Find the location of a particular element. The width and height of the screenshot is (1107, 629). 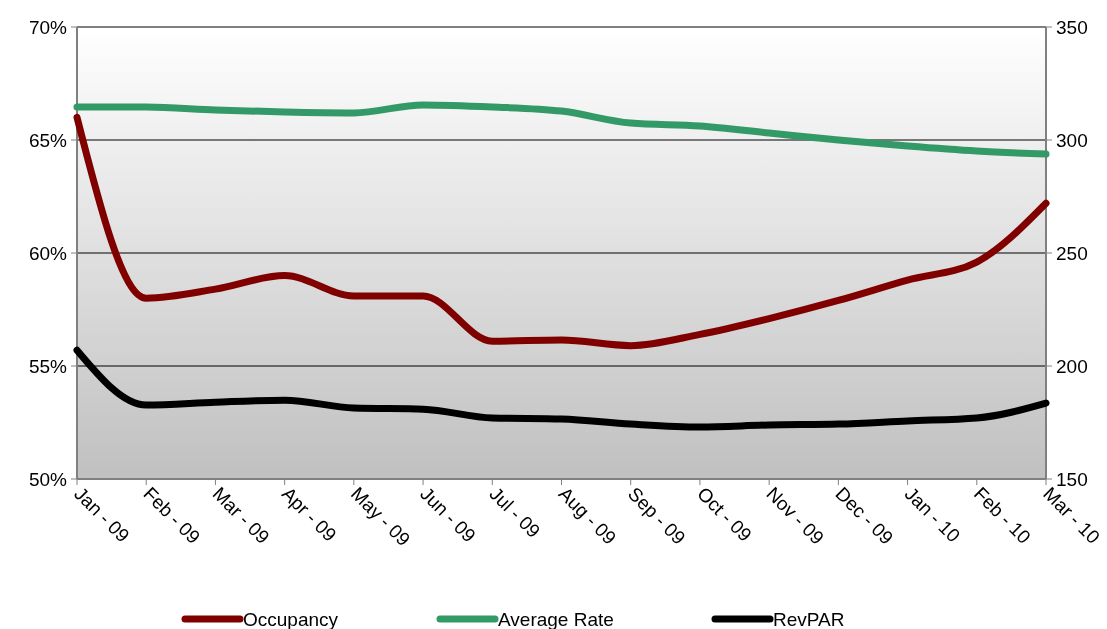

x-tick-label: Feb - 09 is located at coordinates (172, 515).